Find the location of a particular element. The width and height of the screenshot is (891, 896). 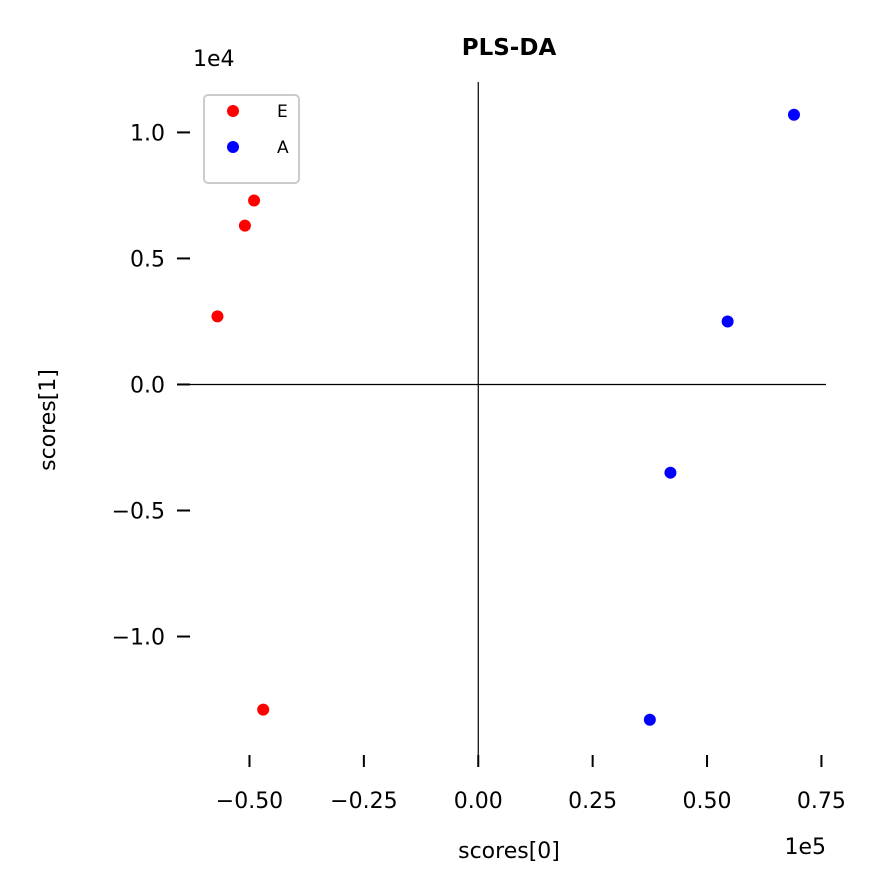

chart-title: PLS-DA is located at coordinates (509, 48).